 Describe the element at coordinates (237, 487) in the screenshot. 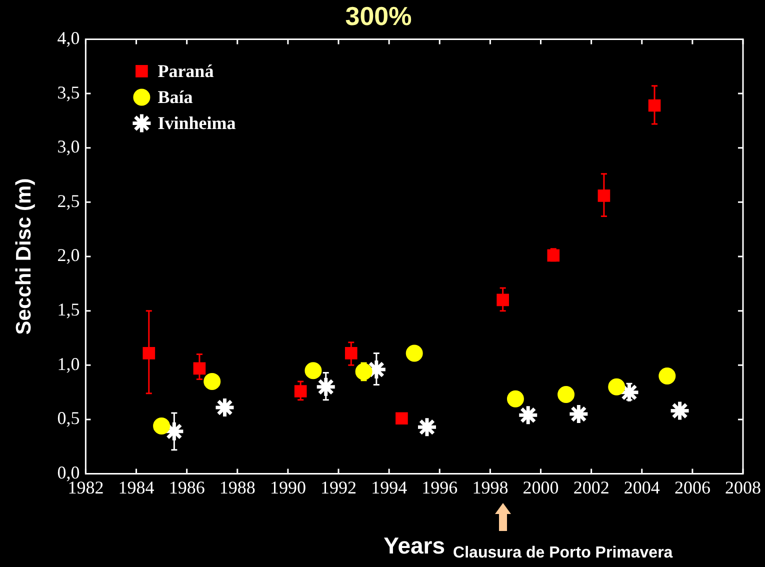

I see `x-tick-label: 1988` at that location.